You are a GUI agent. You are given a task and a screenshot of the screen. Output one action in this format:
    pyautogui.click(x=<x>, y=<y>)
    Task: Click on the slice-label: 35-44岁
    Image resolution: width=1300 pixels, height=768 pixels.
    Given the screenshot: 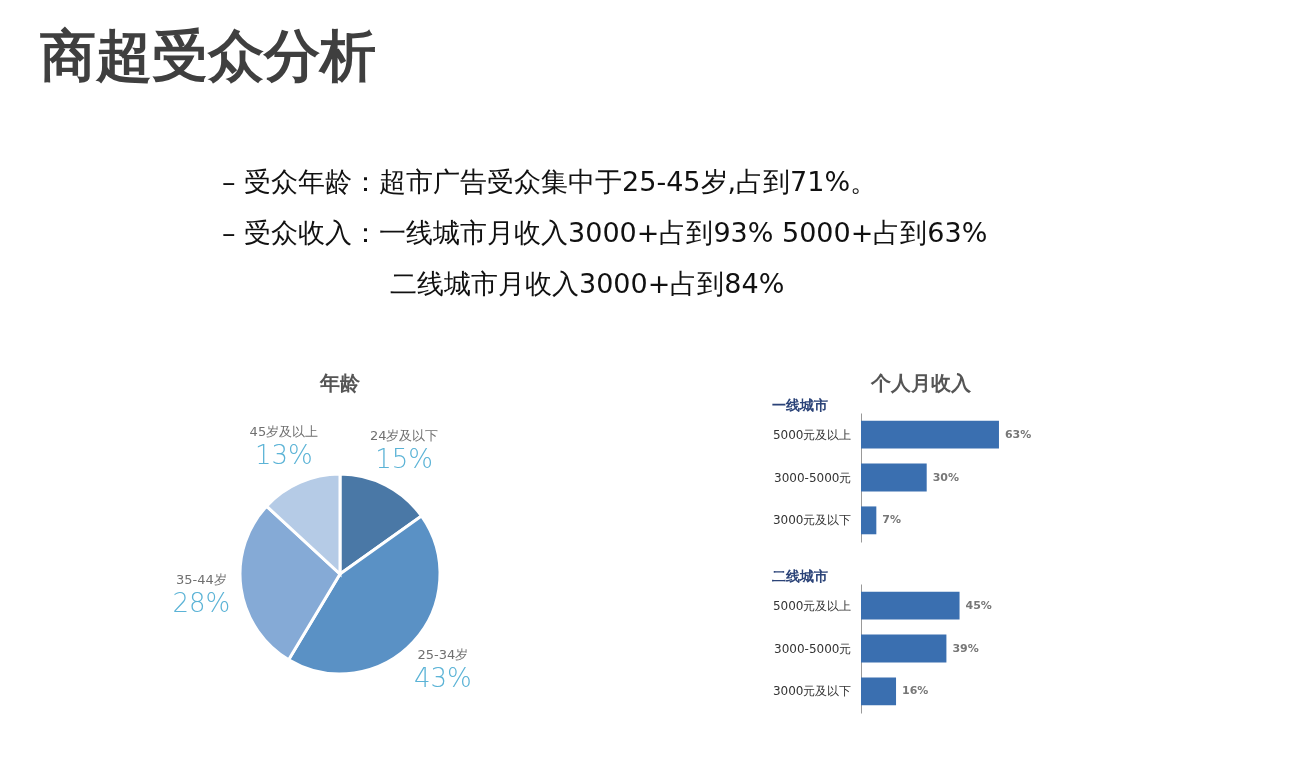 What is the action you would take?
    pyautogui.click(x=201, y=579)
    